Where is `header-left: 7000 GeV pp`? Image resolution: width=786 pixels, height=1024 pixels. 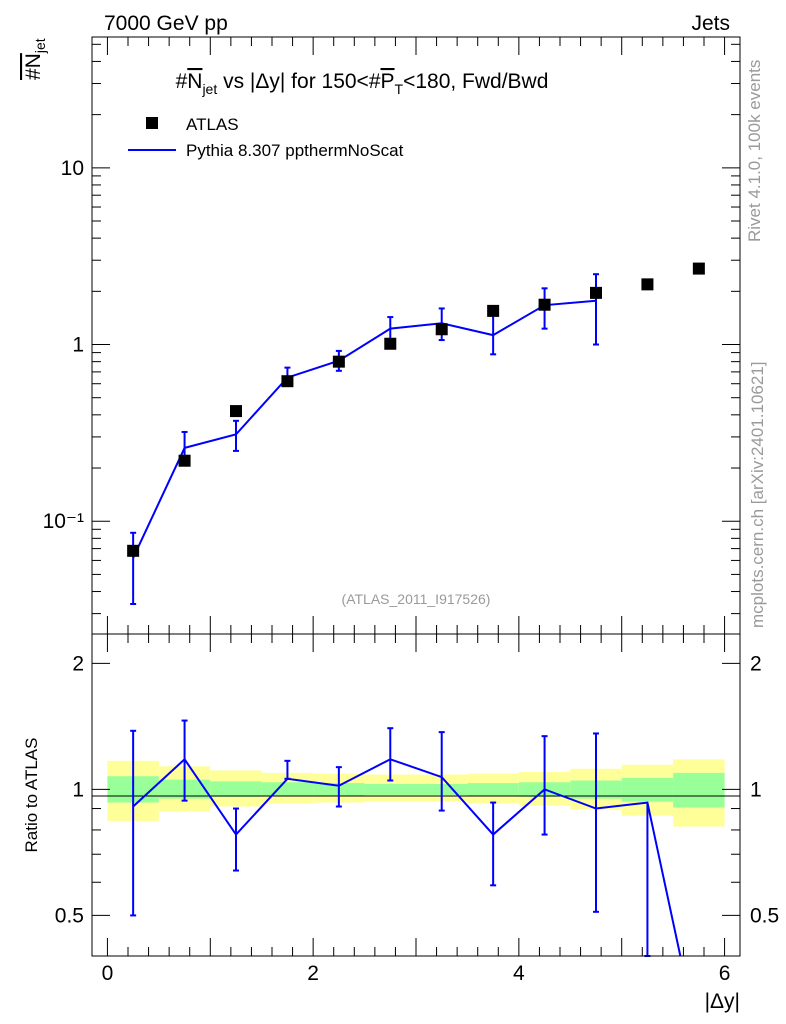 header-left: 7000 GeV pp is located at coordinates (166, 23).